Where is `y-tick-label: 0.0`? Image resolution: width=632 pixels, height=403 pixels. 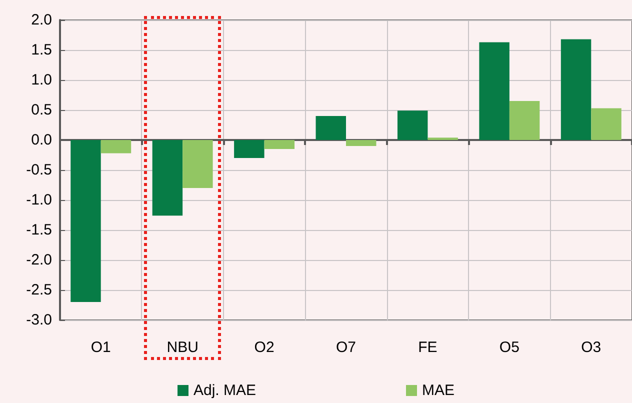 y-tick-label: 0.0 is located at coordinates (41, 140).